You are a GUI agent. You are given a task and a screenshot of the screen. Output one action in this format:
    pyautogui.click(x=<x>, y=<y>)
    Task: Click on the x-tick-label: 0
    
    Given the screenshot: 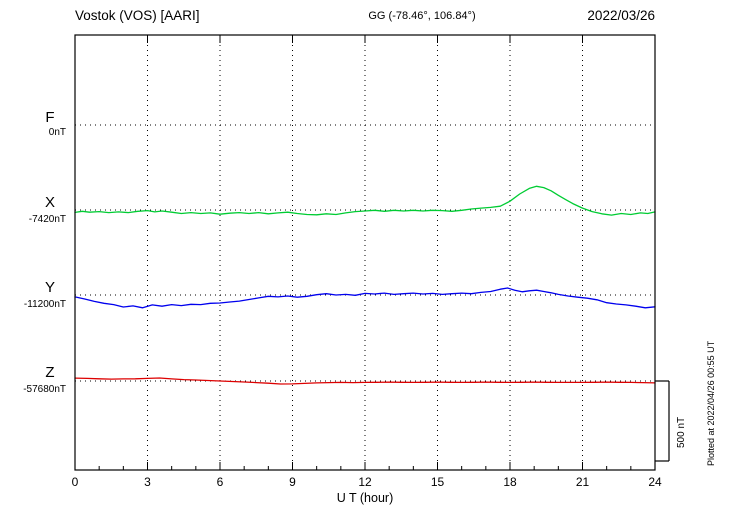 What is the action you would take?
    pyautogui.click(x=75, y=482)
    